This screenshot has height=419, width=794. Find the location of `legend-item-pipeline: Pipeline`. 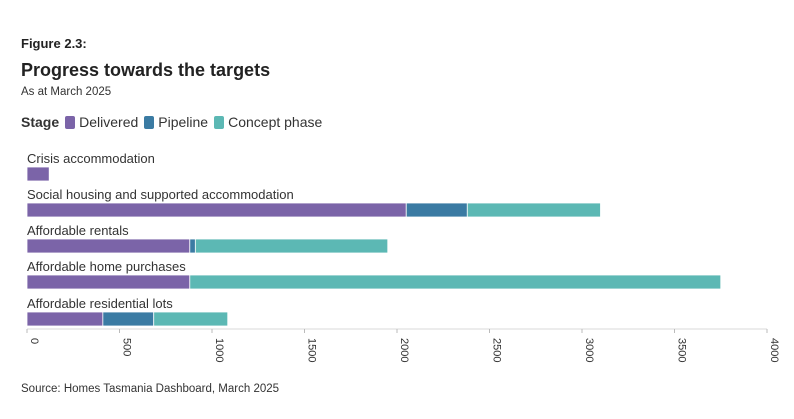

legend-item-pipeline: Pipeline is located at coordinates (176, 122).